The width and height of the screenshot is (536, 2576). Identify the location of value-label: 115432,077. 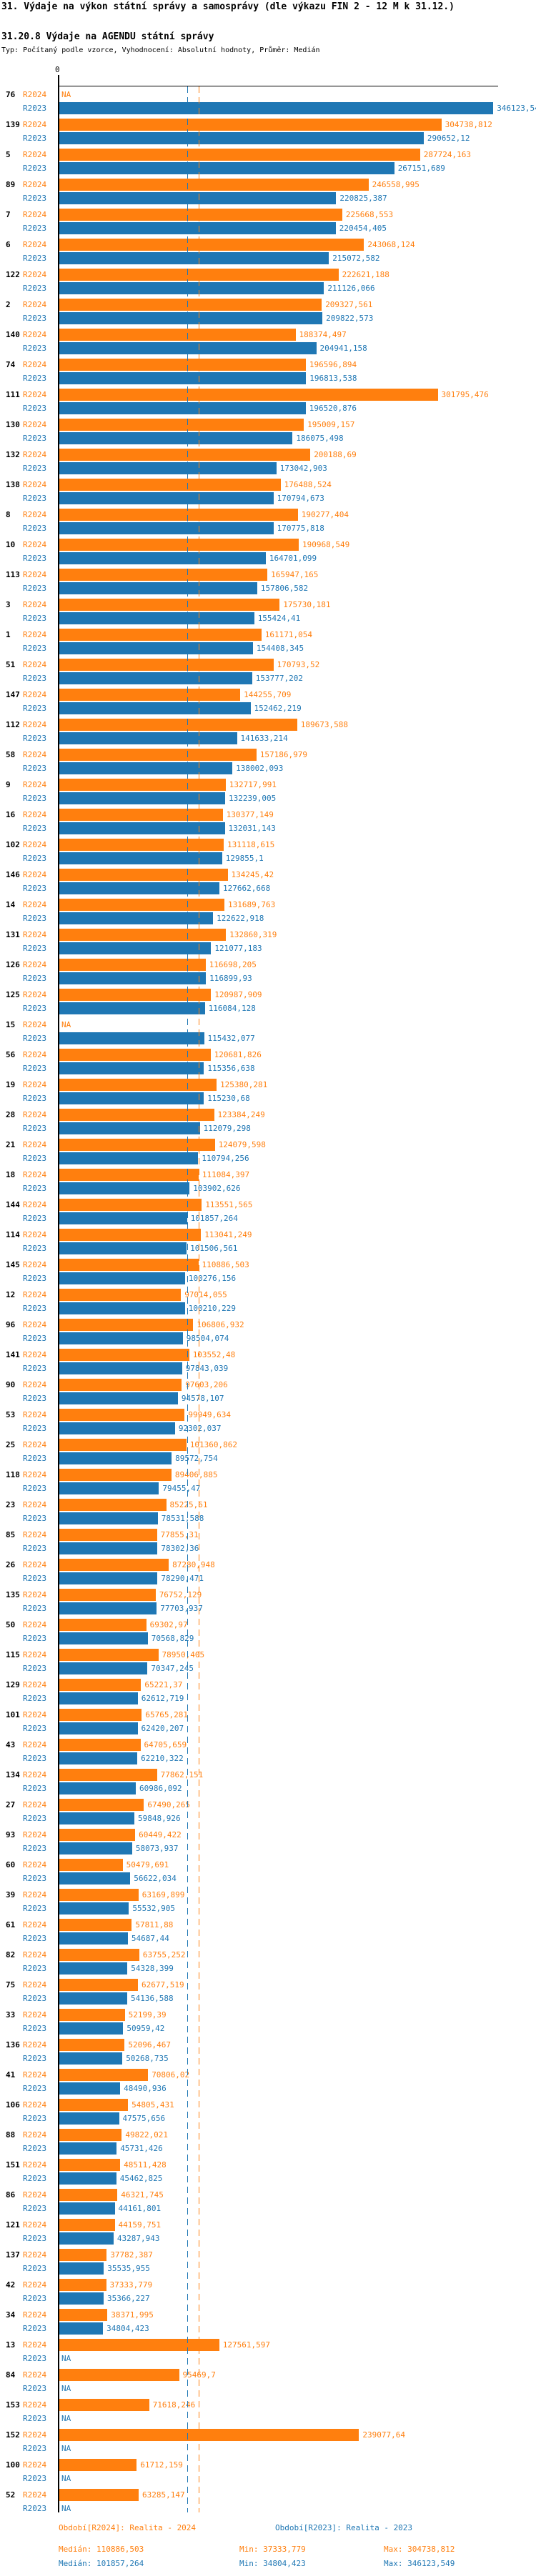
(231, 1038).